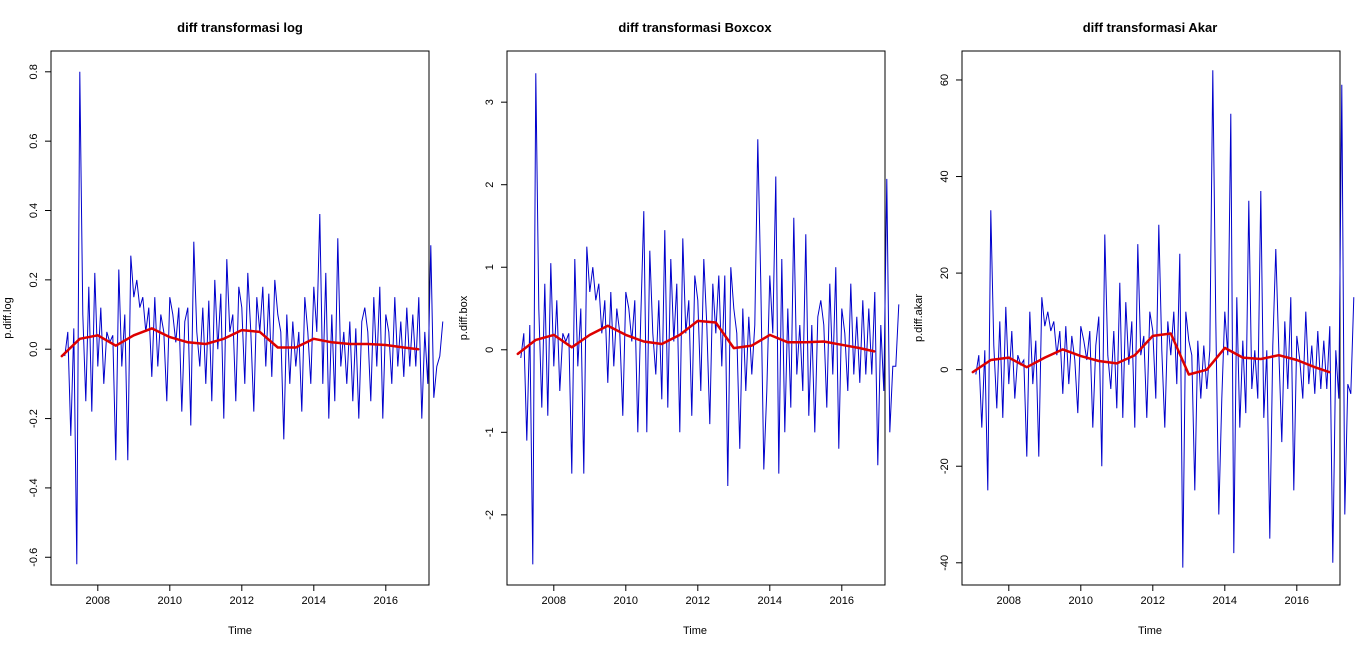  I want to click on panel-log-y-tick-label: 0.0, so click(34, 349).